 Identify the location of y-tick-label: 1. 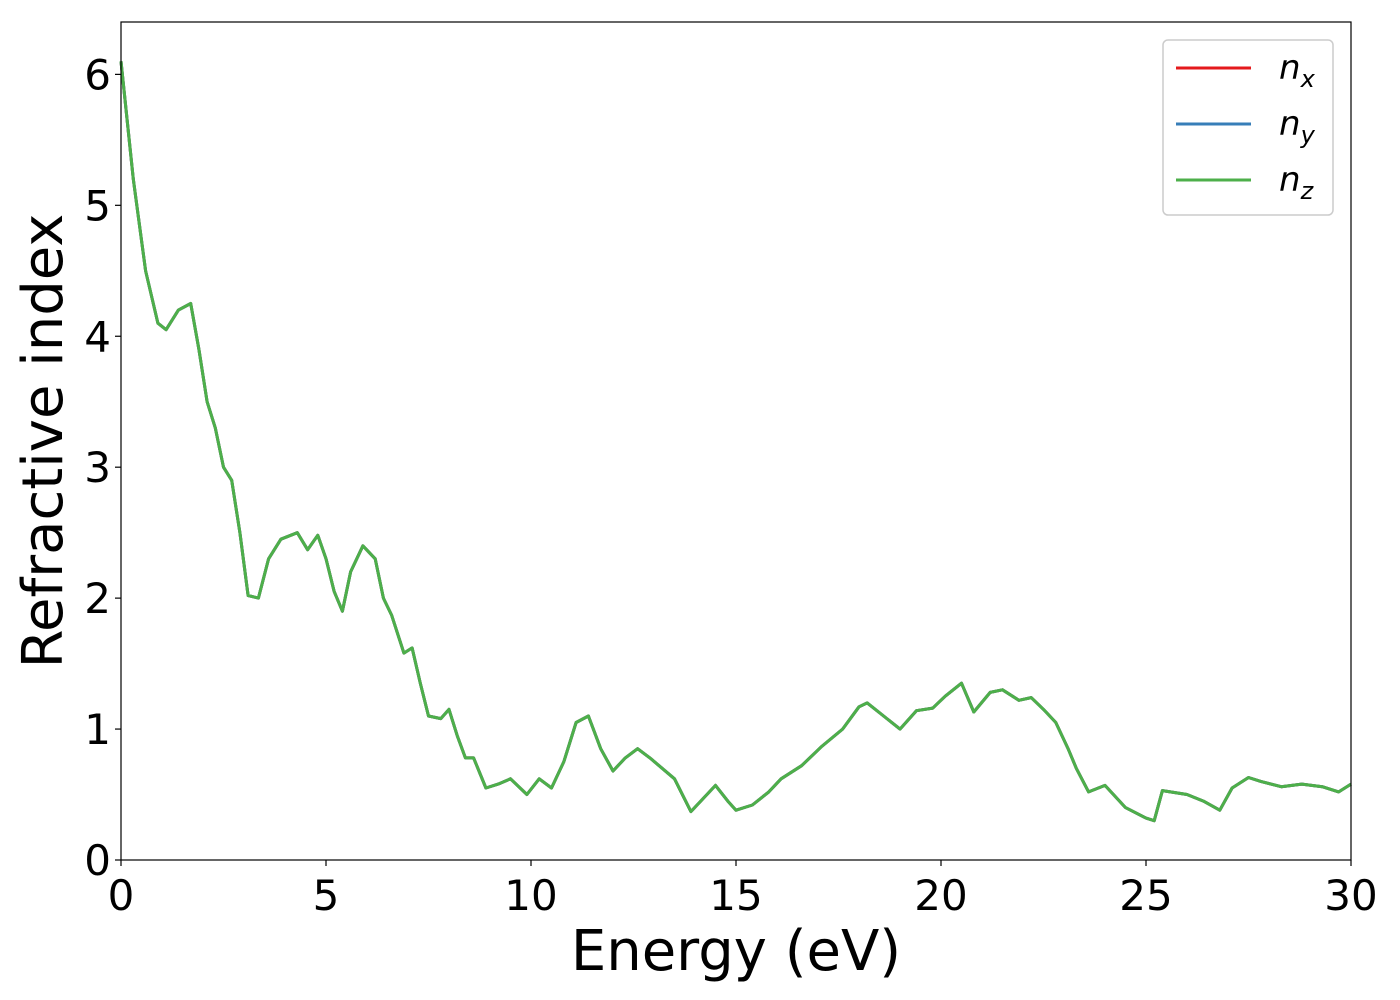
(97, 729).